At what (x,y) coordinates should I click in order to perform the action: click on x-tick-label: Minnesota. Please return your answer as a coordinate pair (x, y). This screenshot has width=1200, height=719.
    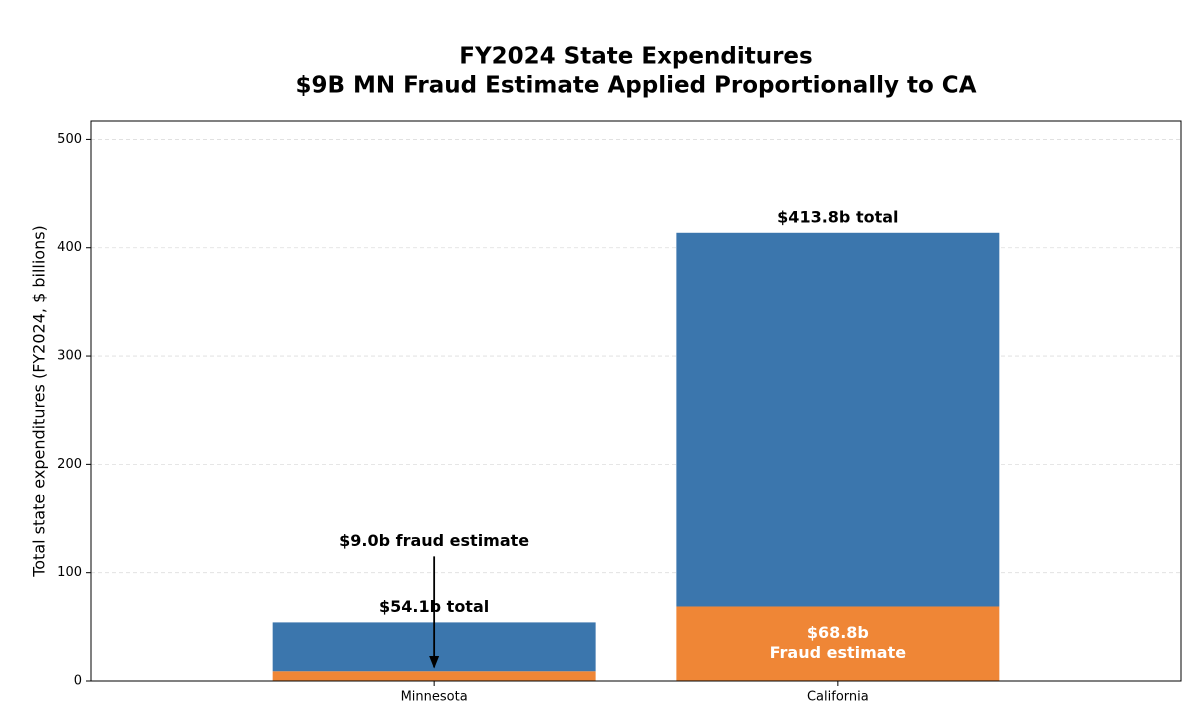
    Looking at the image, I should click on (434, 697).